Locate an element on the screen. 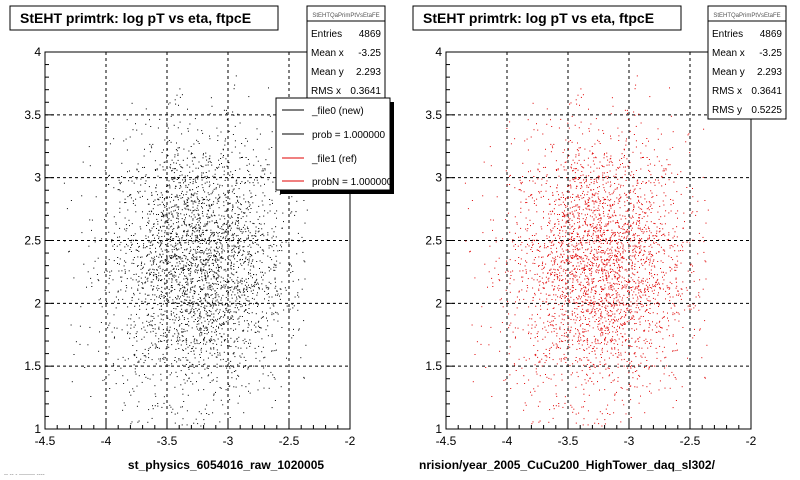  left-x-axis-label: st_physics_6054016_raw_1020005 is located at coordinates (226, 465).